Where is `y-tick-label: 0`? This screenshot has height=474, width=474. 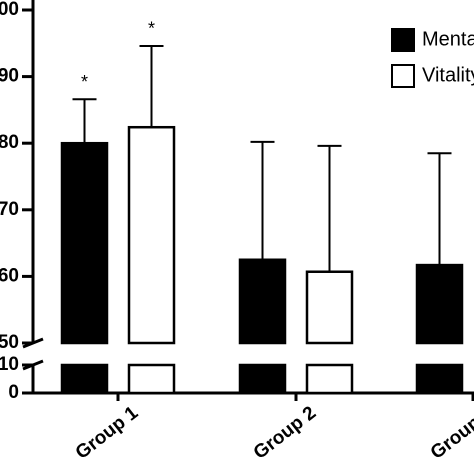 y-tick-label: 0 is located at coordinates (13, 392).